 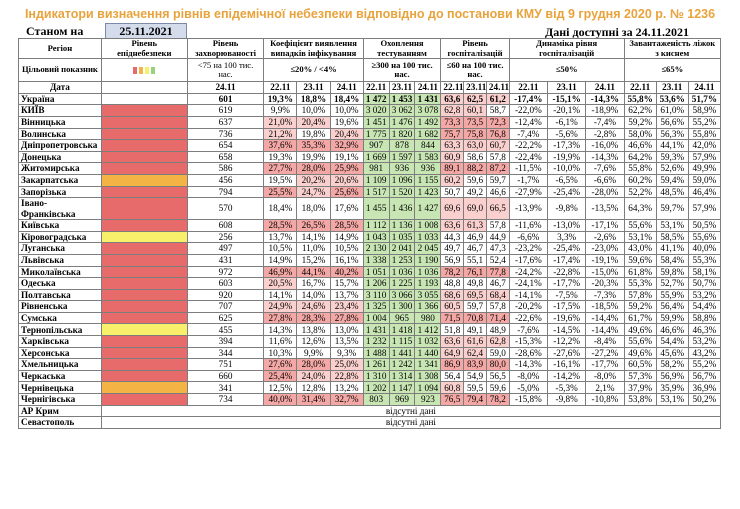 I want to click on testing-value: 1 583, so click(x=428, y=157).